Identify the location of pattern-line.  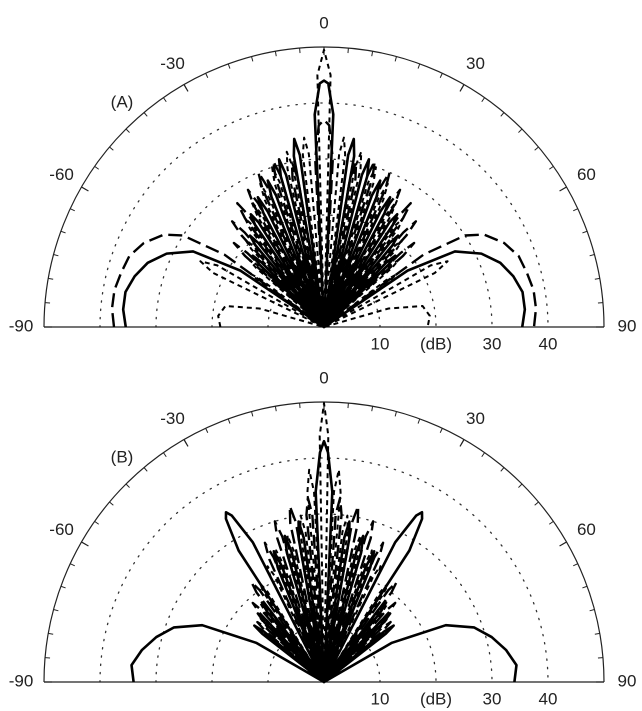
(324, 542).